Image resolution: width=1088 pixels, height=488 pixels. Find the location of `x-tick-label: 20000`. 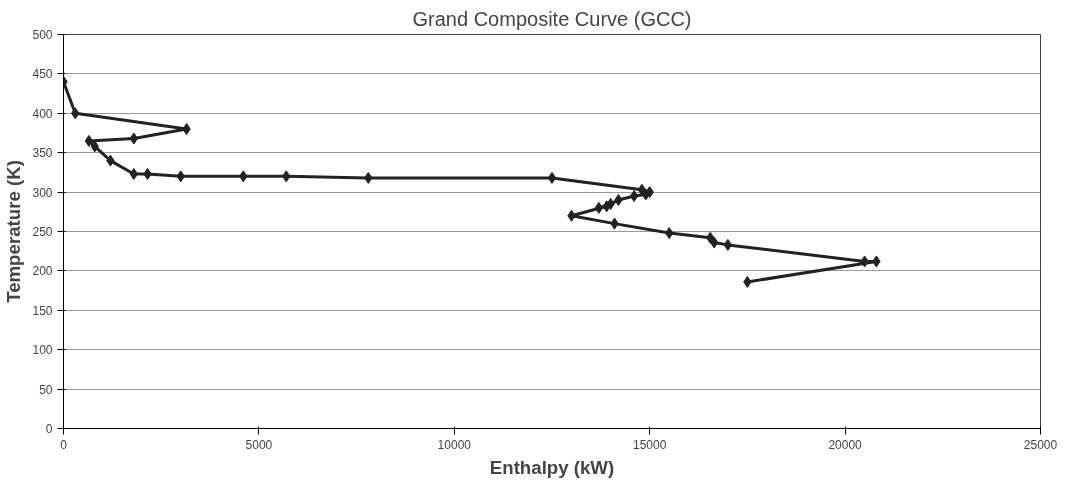

x-tick-label: 20000 is located at coordinates (845, 444).